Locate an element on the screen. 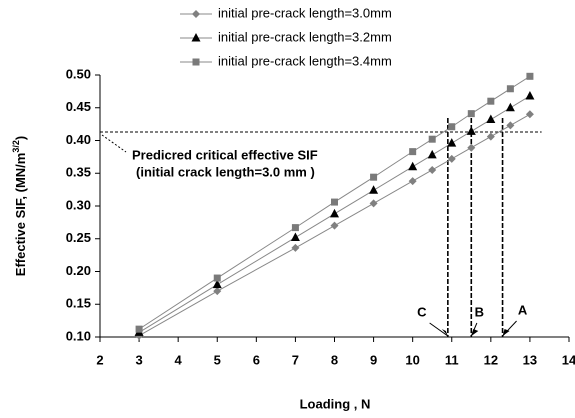 The width and height of the screenshot is (575, 418). y-tick-label: 0.20 is located at coordinates (78, 270).